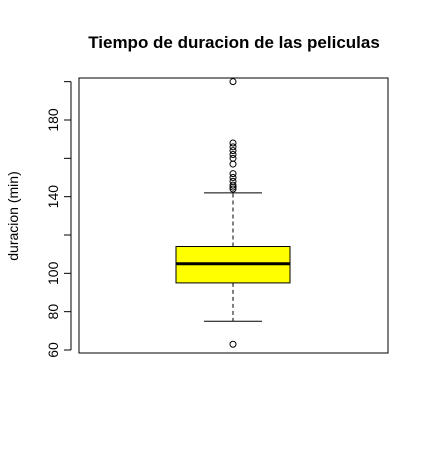  What do you see at coordinates (13, 215) in the screenshot?
I see `y-axis-label: duracion (min)` at bounding box center [13, 215].